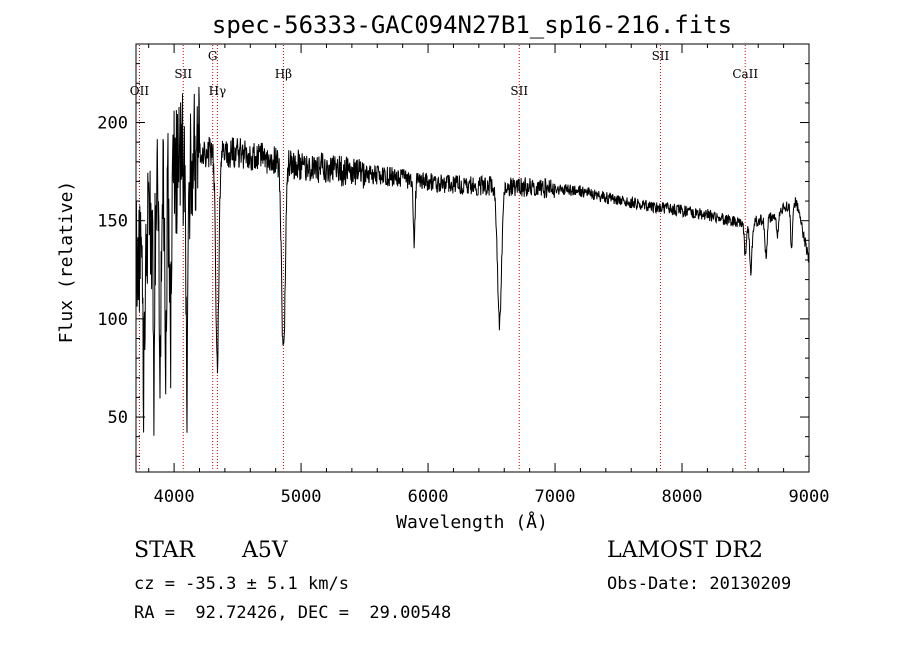 The height and width of the screenshot is (649, 900). Describe the element at coordinates (283, 74) in the screenshot. I see `spectral-line-label: Hβ` at that location.